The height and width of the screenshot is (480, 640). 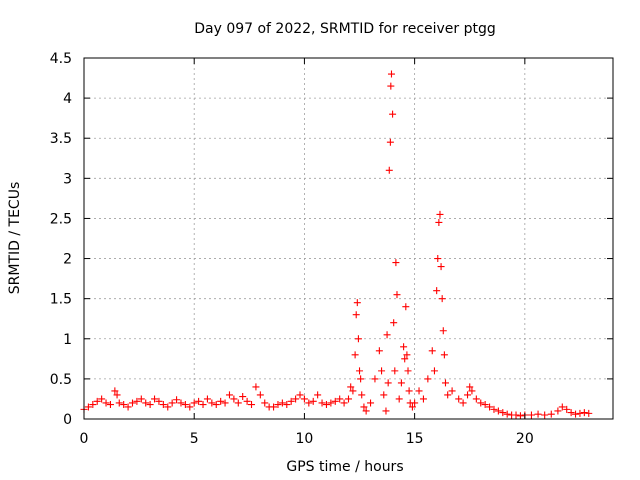 I want to click on x-tick-label: 15, so click(x=415, y=439).